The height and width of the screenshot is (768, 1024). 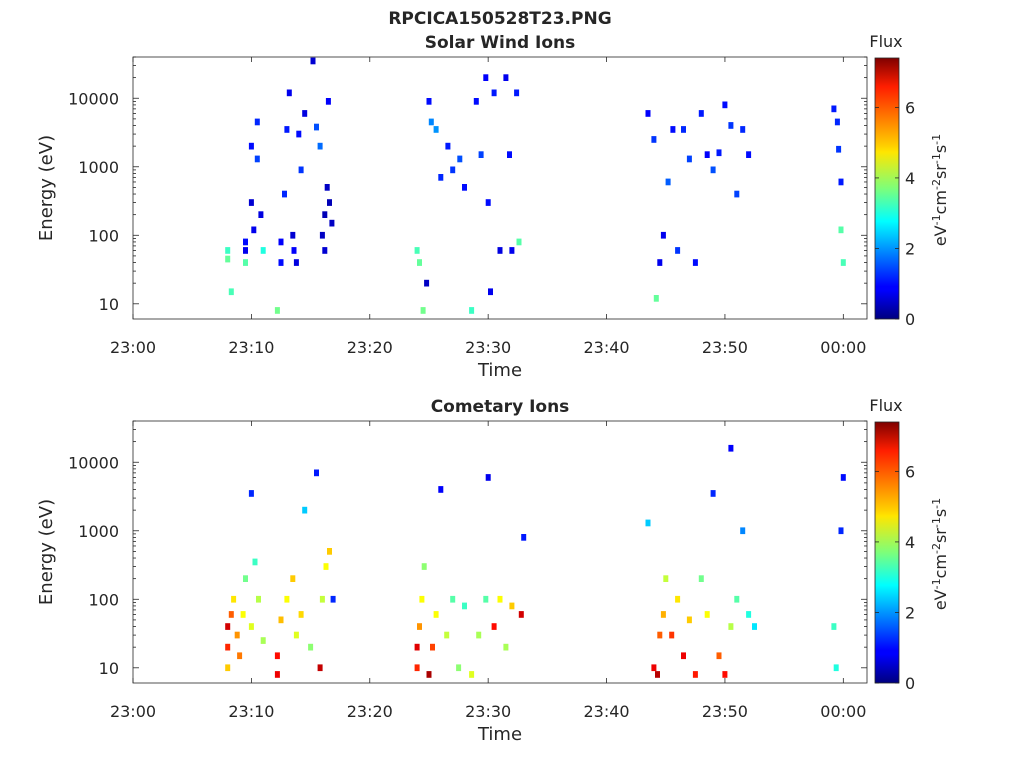 I want to click on panel-title: Solar Wind Ions, so click(x=500, y=43).